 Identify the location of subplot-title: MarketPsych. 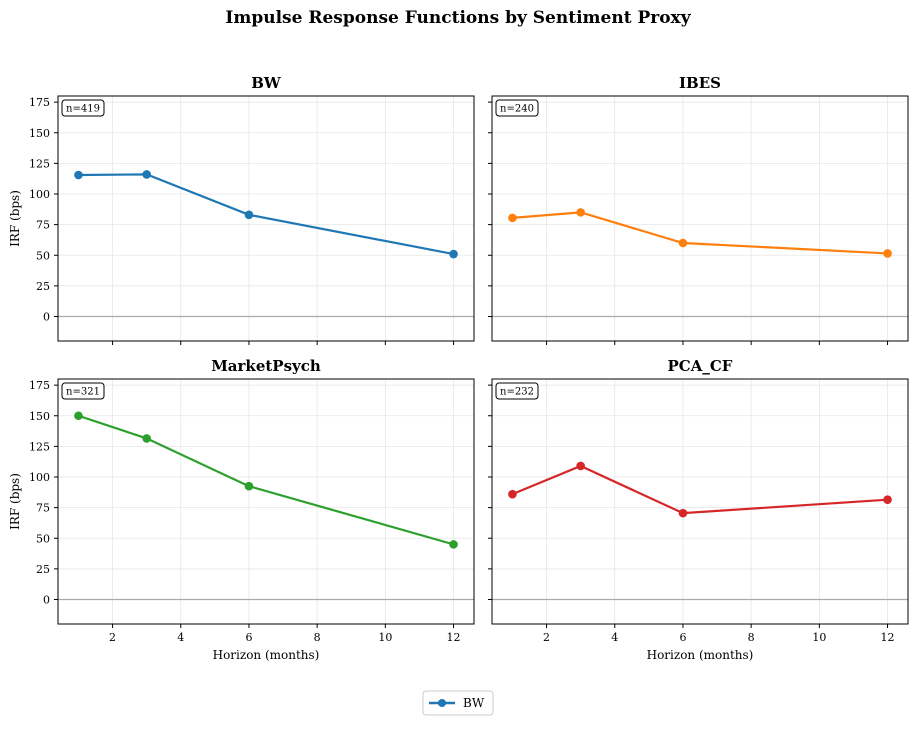
(266, 366).